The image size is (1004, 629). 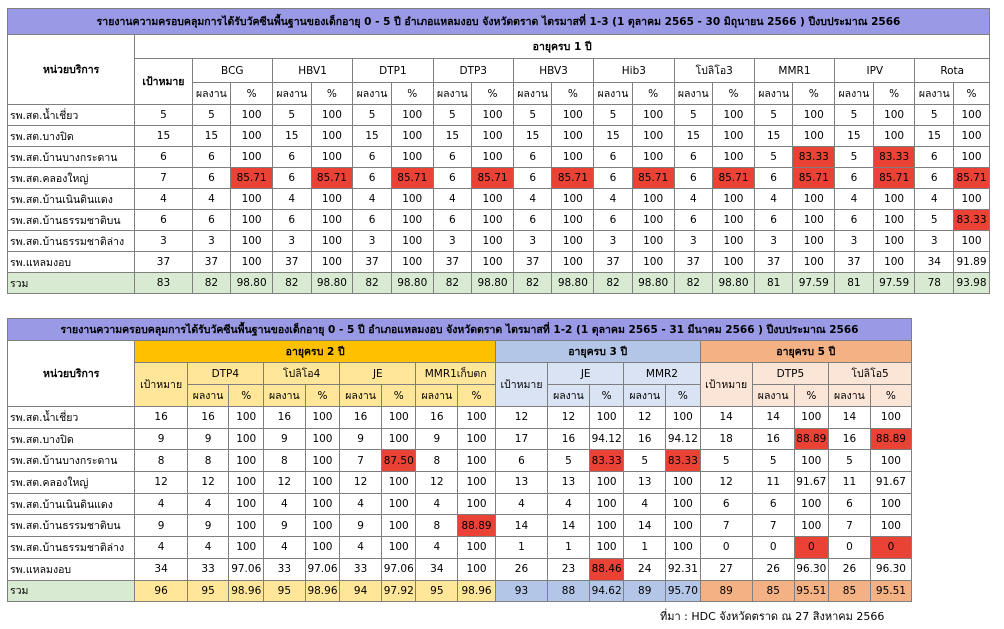 I want to click on percent-value: 85.71, so click(x=492, y=178).